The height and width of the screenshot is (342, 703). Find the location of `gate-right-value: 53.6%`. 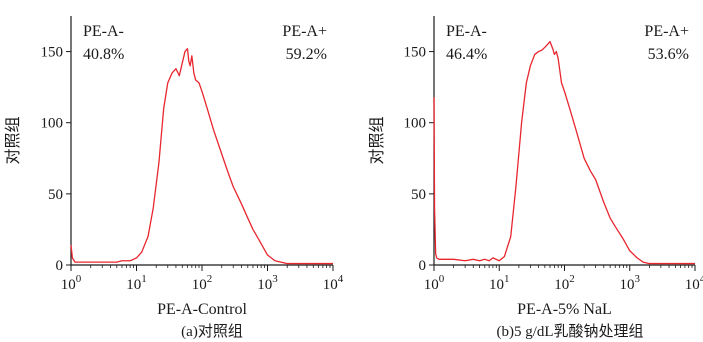

gate-right-value: 53.6% is located at coordinates (668, 54).